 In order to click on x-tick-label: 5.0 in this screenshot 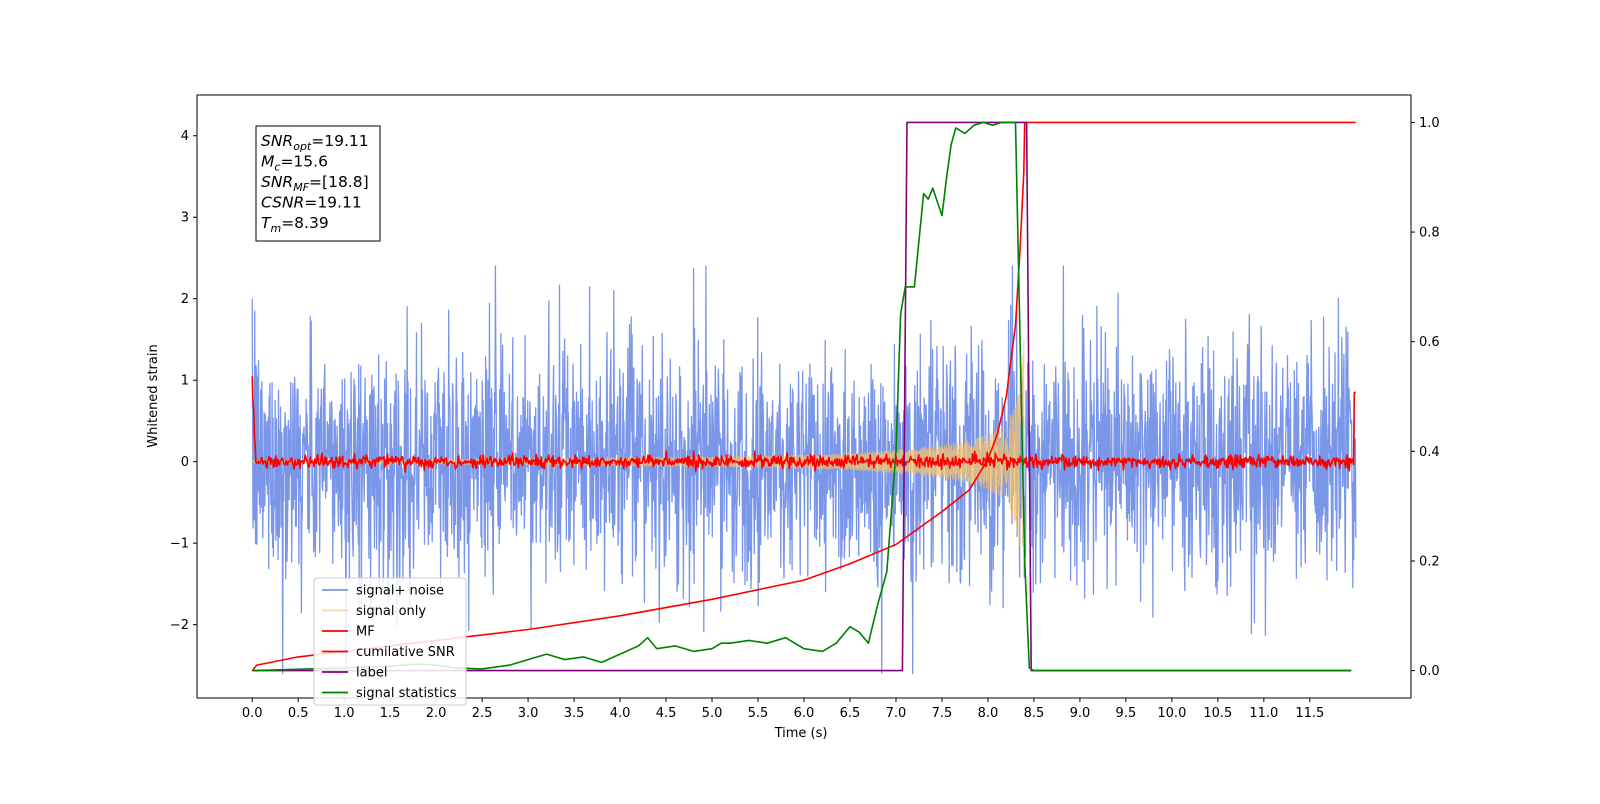, I will do `click(712, 713)`.